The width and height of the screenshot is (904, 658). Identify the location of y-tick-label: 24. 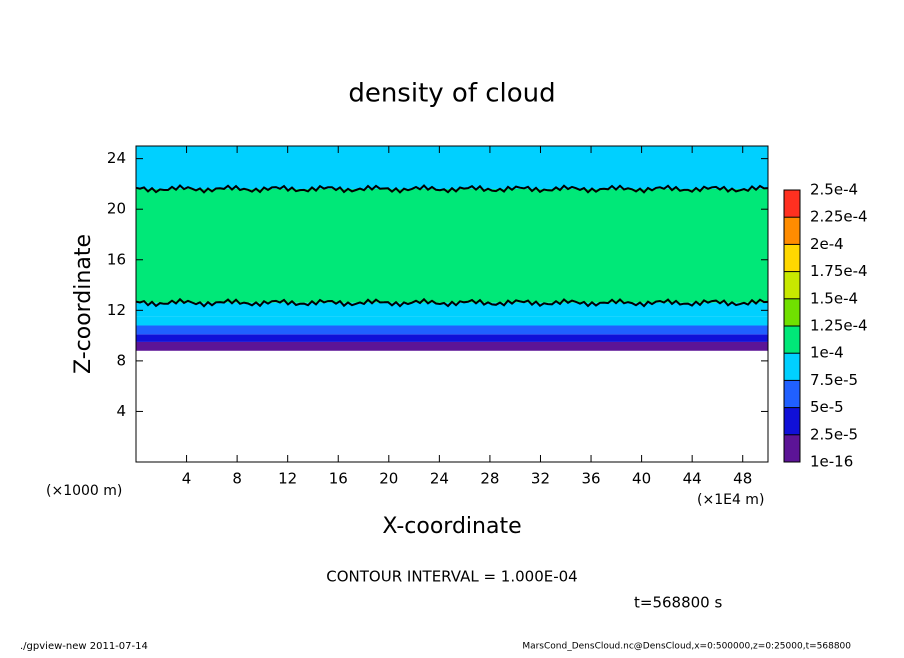
(116, 158).